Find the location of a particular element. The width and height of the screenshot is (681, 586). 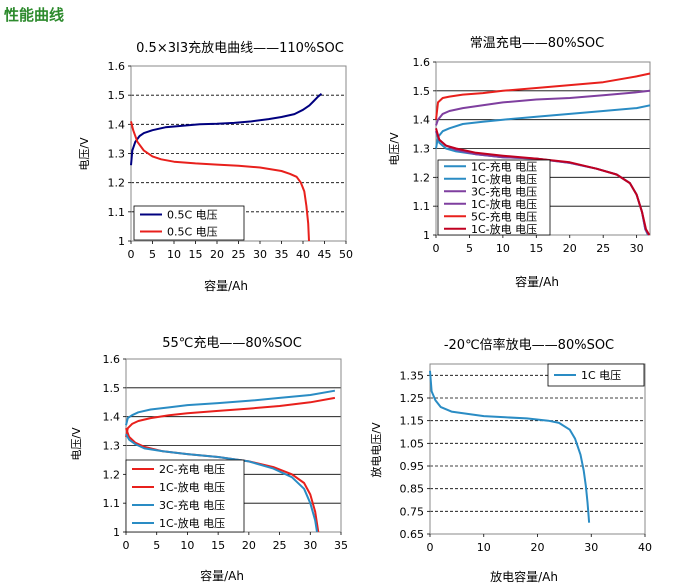

y-tick-label: 1.15 is located at coordinates (412, 421).